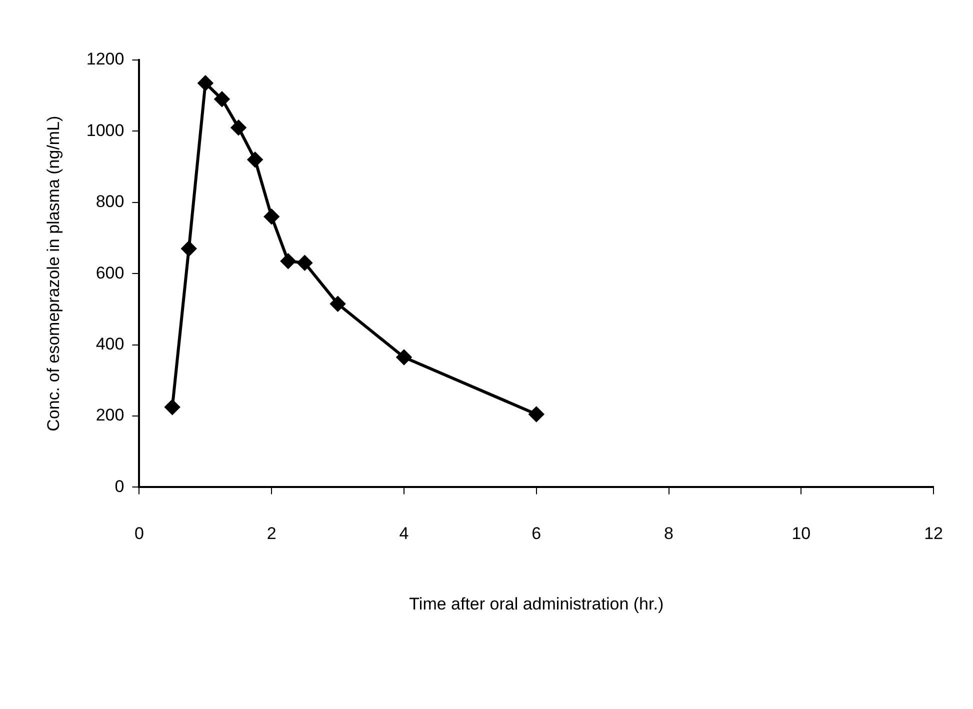  What do you see at coordinates (105, 59) in the screenshot?
I see `y-tick-label: 1200` at bounding box center [105, 59].